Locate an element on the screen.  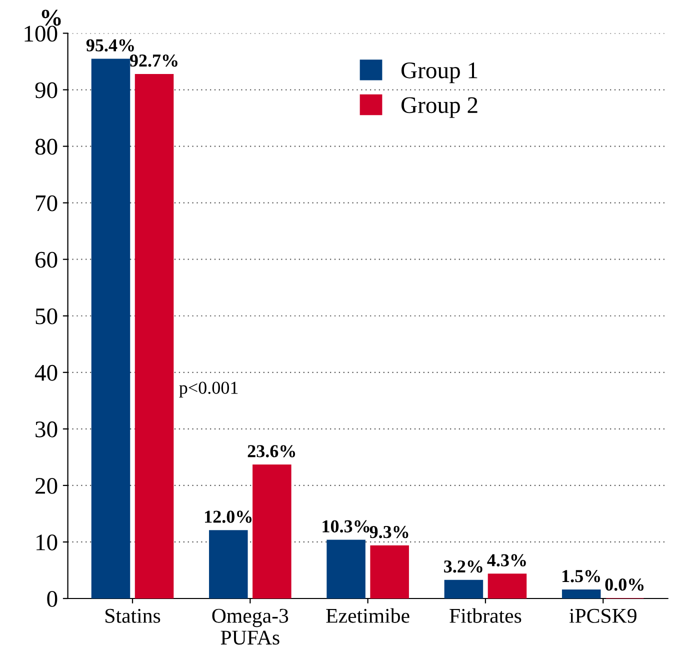
x-tick-label: Statins is located at coordinates (133, 615).